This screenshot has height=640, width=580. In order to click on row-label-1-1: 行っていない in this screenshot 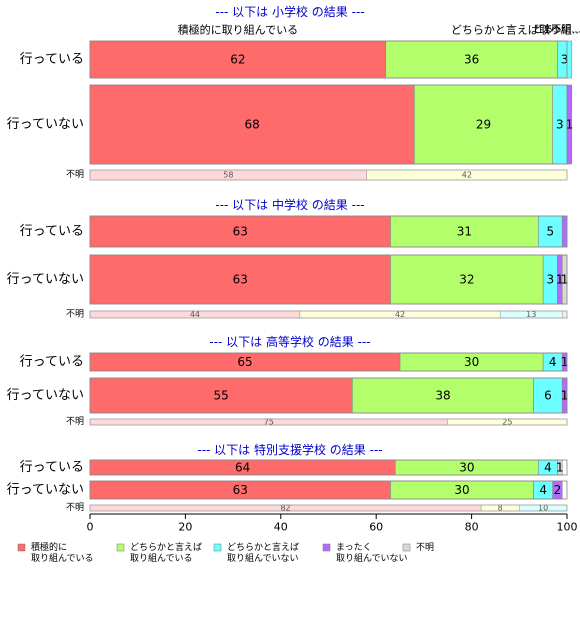, I will do `click(45, 279)`.